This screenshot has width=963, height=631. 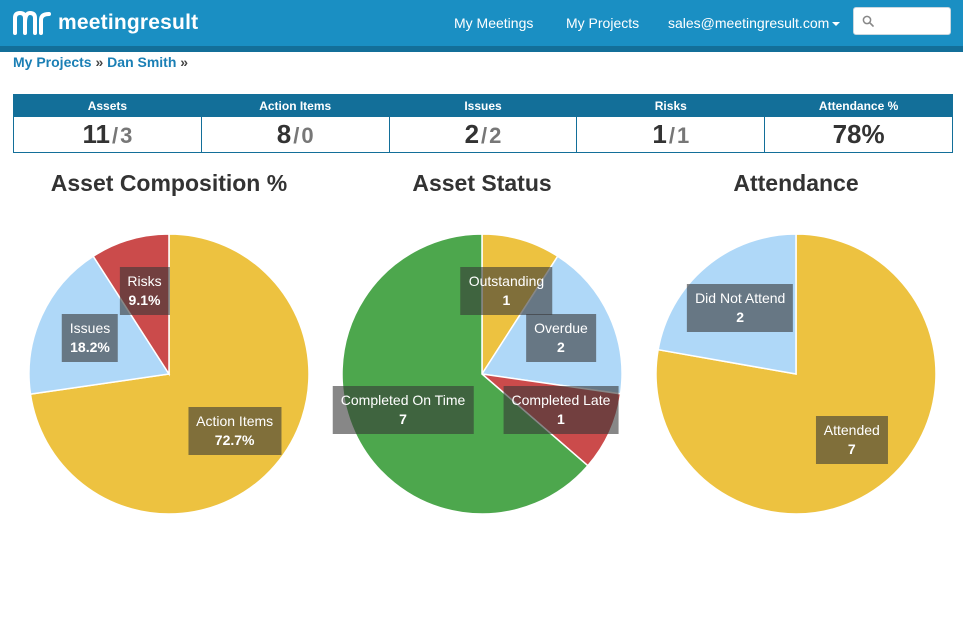 I want to click on breadcrumb: My Projects » Dan Smith », so click(x=100, y=62).